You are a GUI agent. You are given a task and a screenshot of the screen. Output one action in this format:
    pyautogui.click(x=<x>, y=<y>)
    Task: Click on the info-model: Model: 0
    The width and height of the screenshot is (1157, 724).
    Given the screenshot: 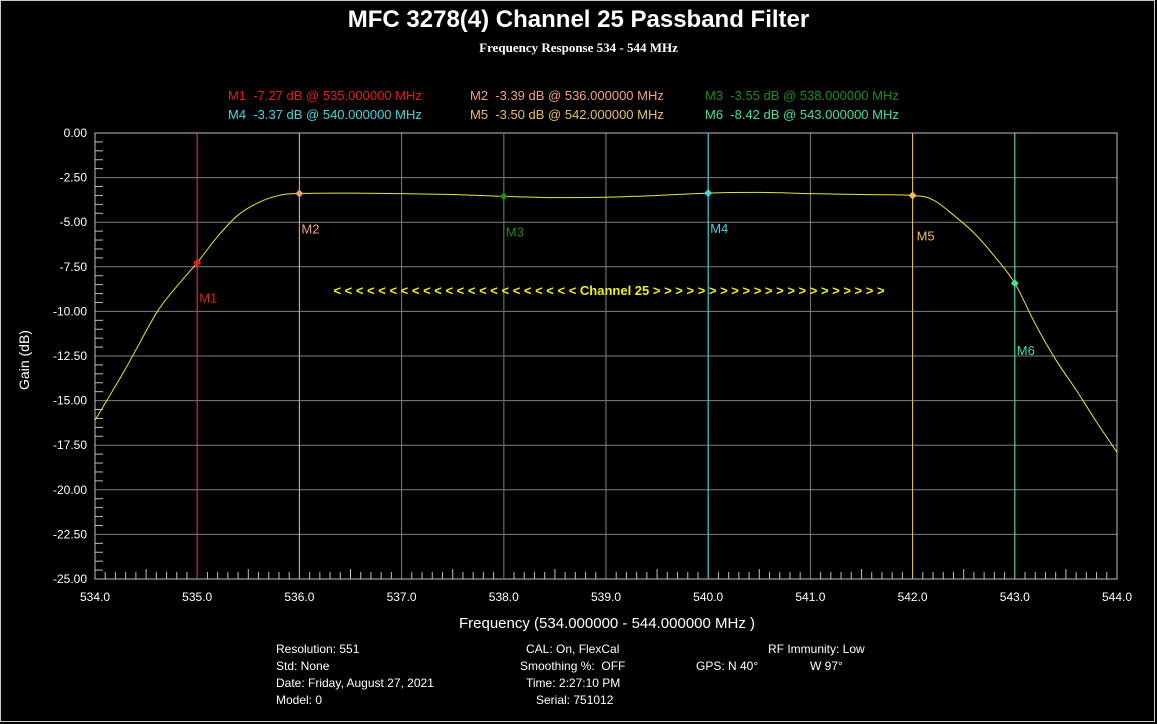 What is the action you would take?
    pyautogui.click(x=299, y=700)
    